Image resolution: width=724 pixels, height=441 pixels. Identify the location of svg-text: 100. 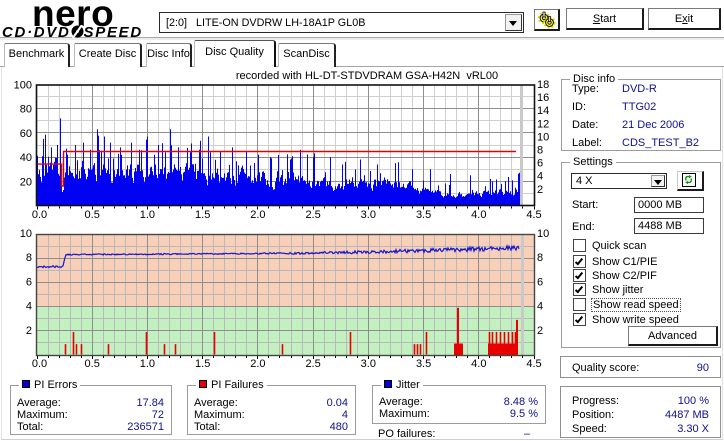
(23, 86).